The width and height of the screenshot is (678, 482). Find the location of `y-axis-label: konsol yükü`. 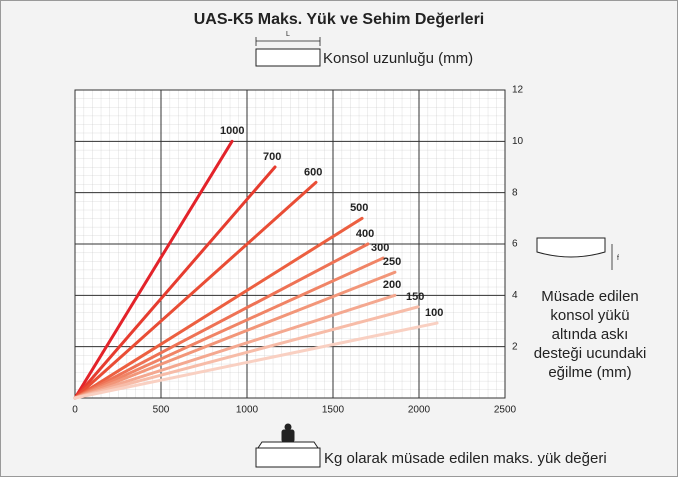

y-axis-label: konsol yükü is located at coordinates (589, 315).